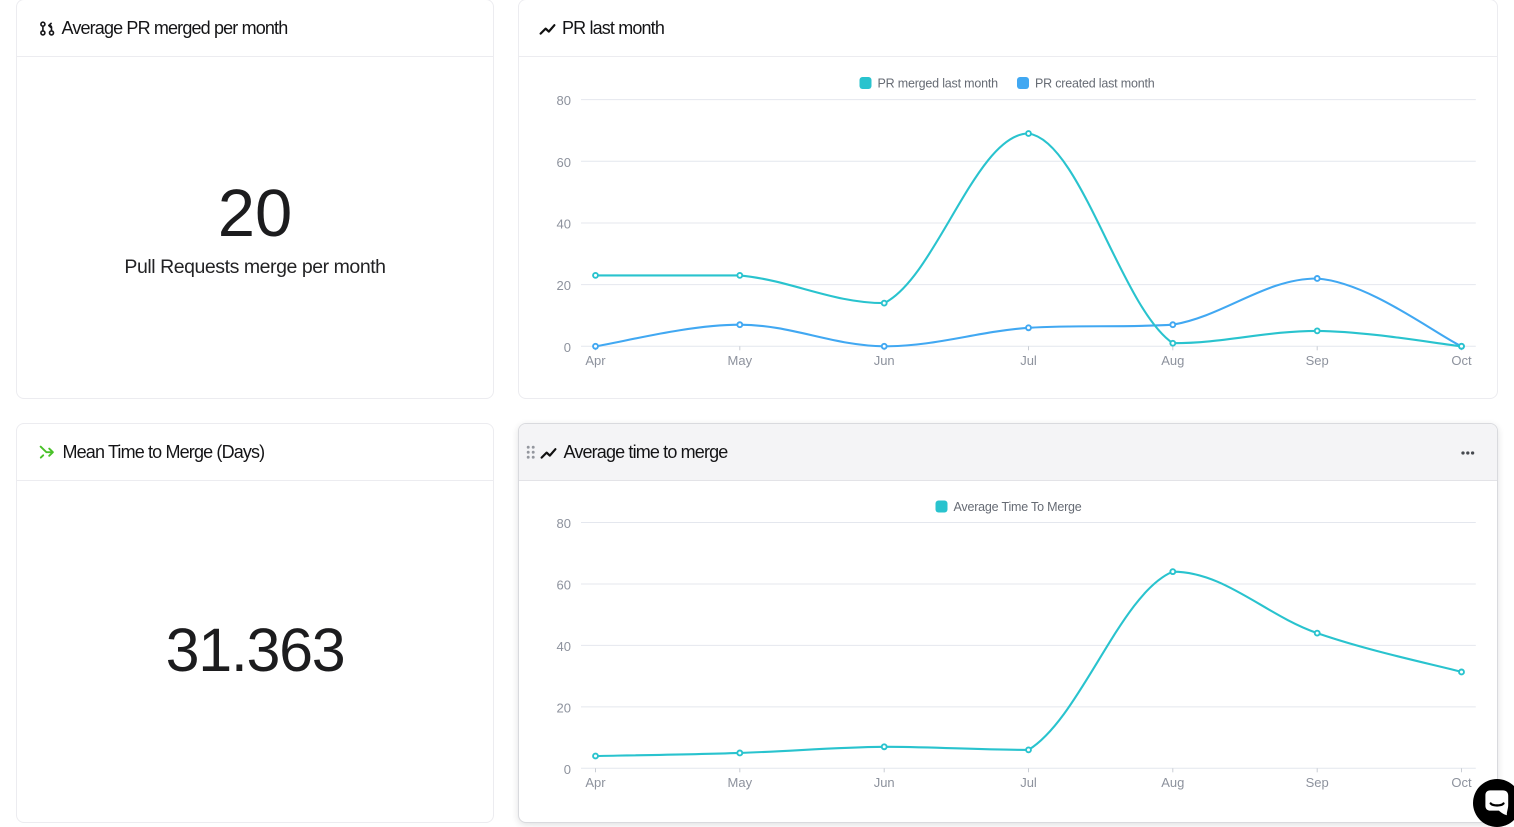 The width and height of the screenshot is (1514, 827). What do you see at coordinates (1095, 84) in the screenshot?
I see `svg-text: PR created last month` at bounding box center [1095, 84].